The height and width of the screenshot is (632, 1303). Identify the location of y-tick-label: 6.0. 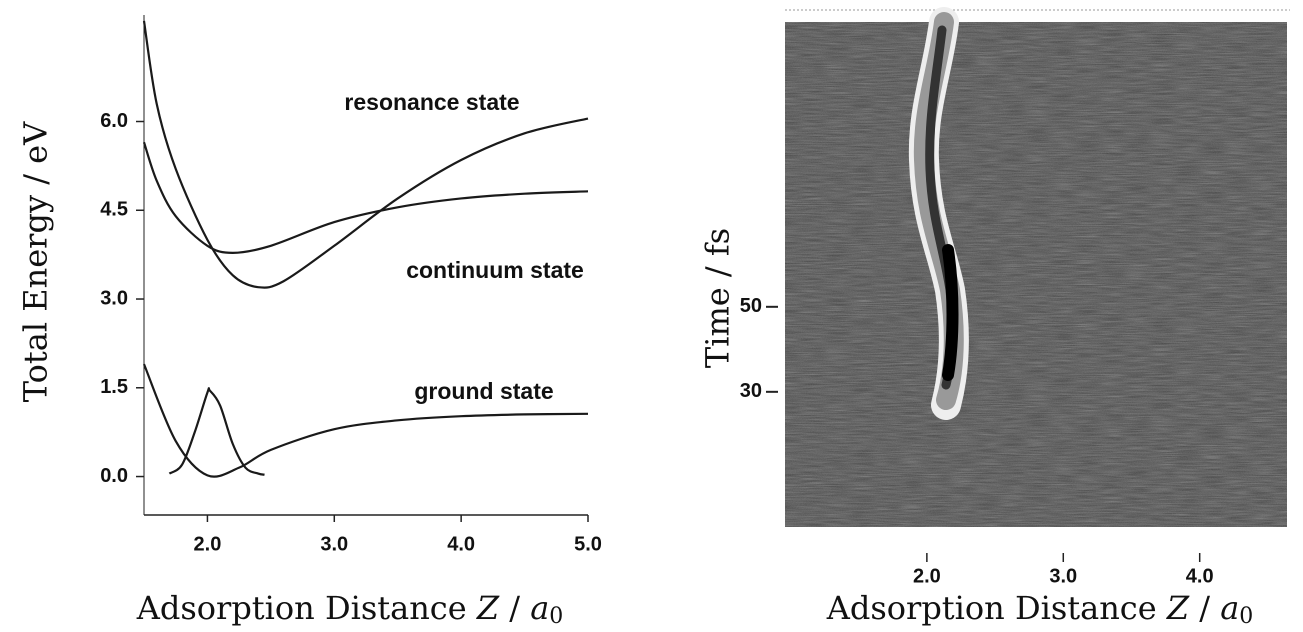
(114, 121).